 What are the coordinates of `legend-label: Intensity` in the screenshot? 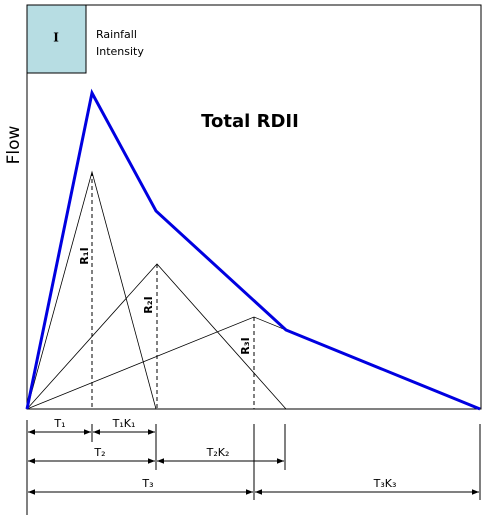 It's located at (120, 51).